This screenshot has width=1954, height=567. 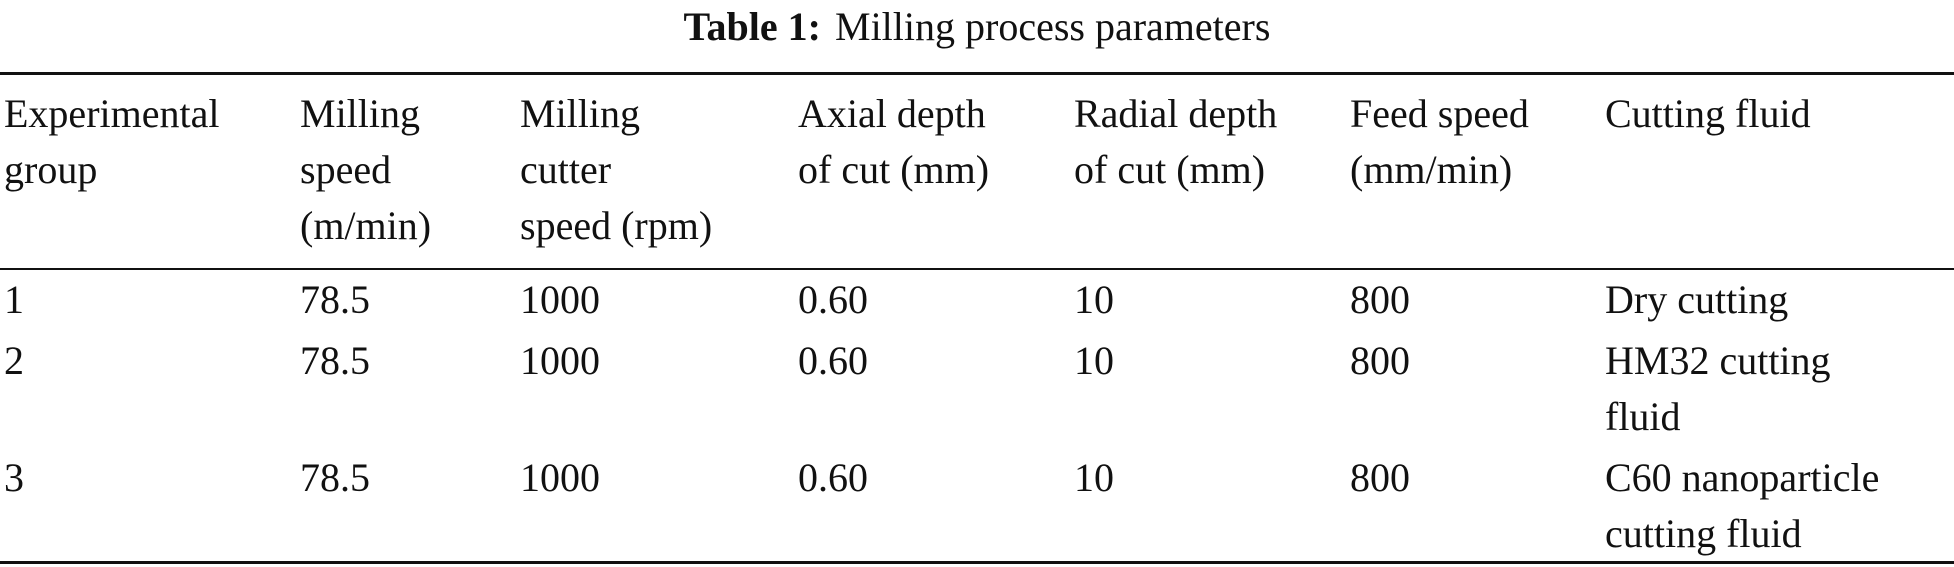 What do you see at coordinates (752, 26) in the screenshot?
I see `table-caption-label: Table 1:` at bounding box center [752, 26].